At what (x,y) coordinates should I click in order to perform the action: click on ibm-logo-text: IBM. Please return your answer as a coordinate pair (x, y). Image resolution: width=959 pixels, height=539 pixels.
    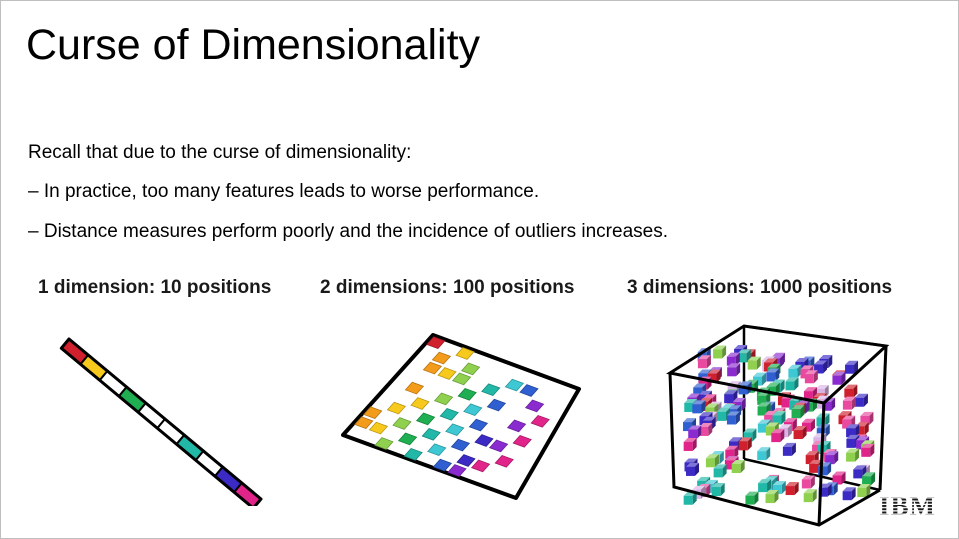
    Looking at the image, I should click on (907, 505).